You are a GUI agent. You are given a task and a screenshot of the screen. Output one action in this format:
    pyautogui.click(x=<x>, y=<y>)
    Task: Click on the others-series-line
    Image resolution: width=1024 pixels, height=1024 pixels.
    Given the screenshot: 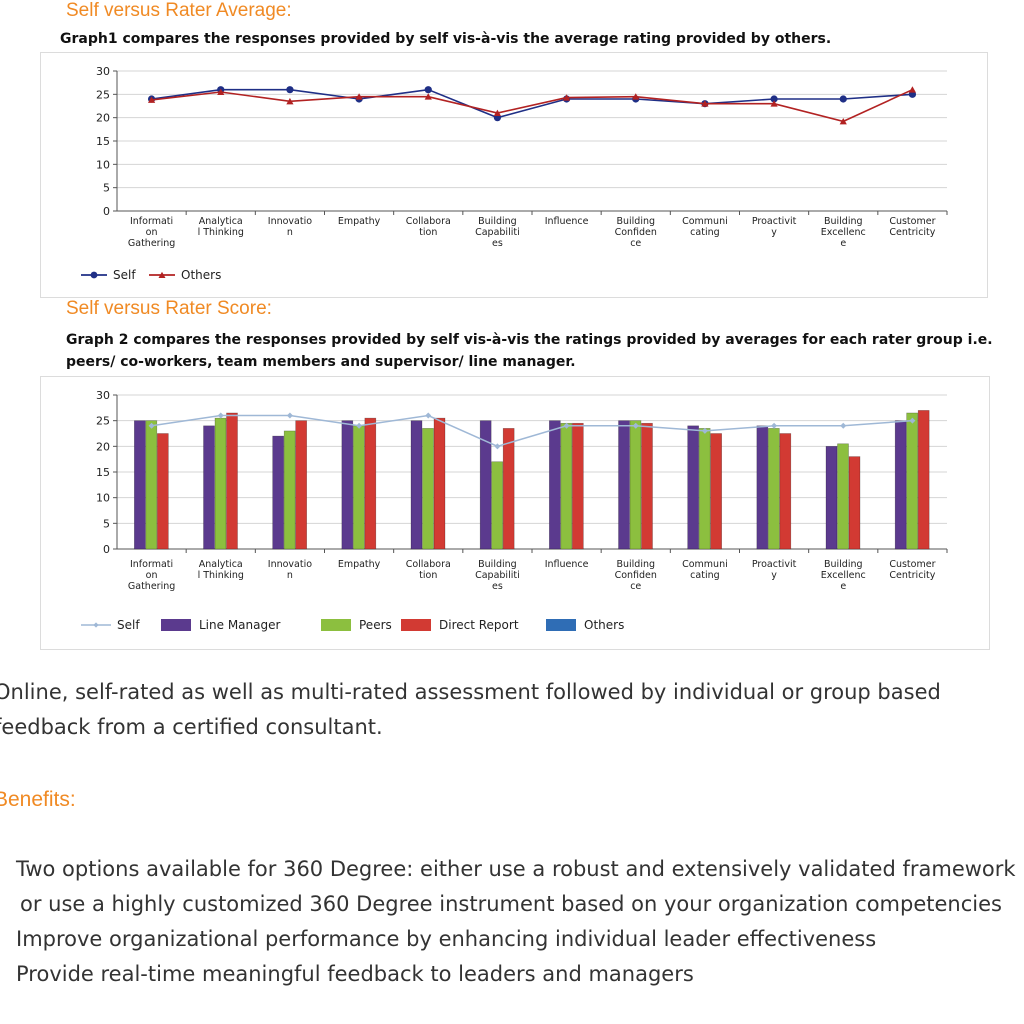 What is the action you would take?
    pyautogui.click(x=532, y=105)
    